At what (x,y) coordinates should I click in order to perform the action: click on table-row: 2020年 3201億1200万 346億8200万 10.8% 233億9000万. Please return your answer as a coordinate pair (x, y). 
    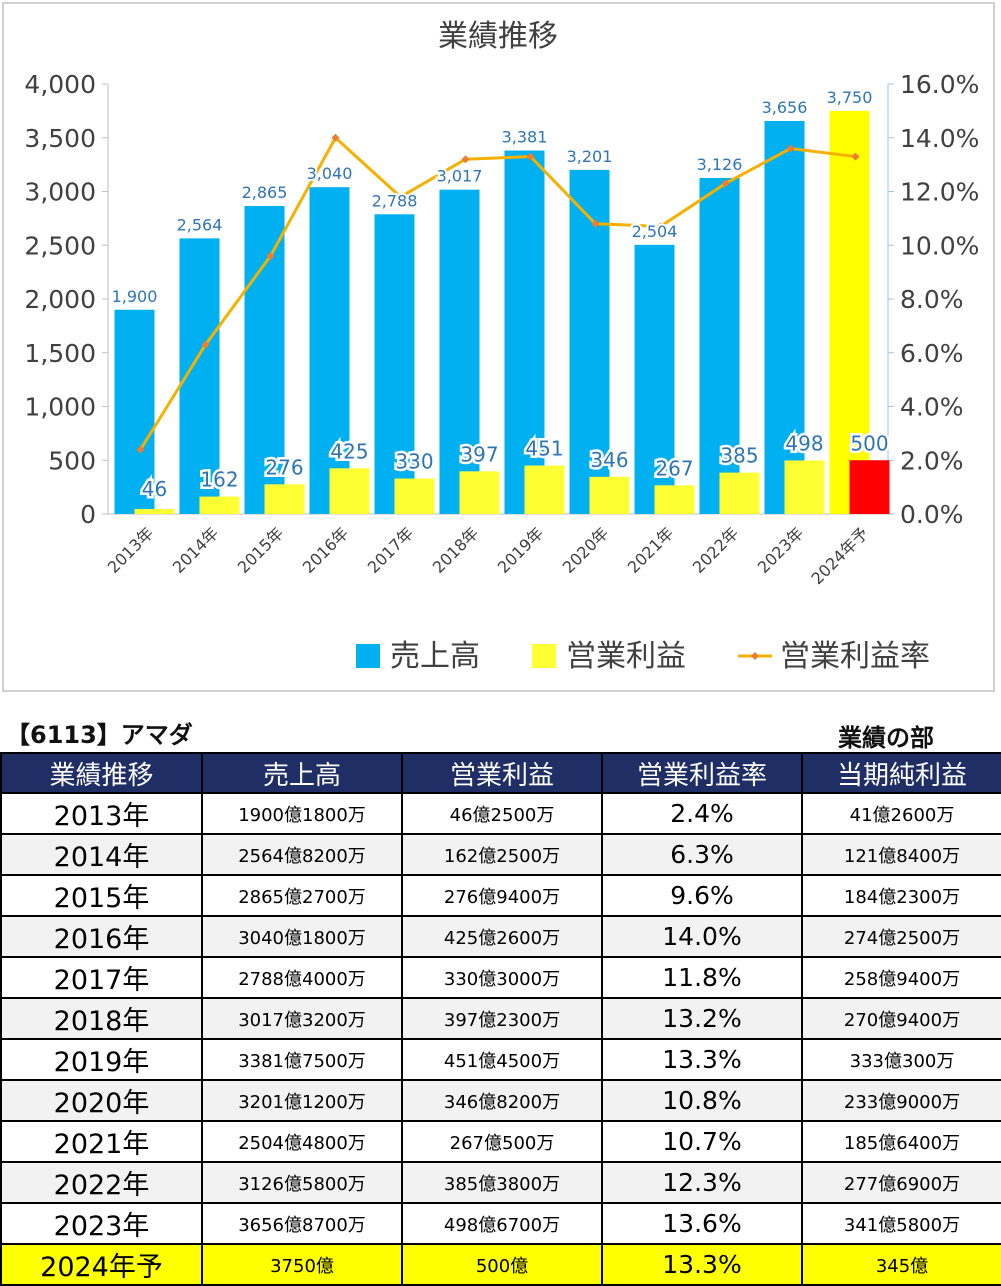
    Looking at the image, I should click on (500, 1100).